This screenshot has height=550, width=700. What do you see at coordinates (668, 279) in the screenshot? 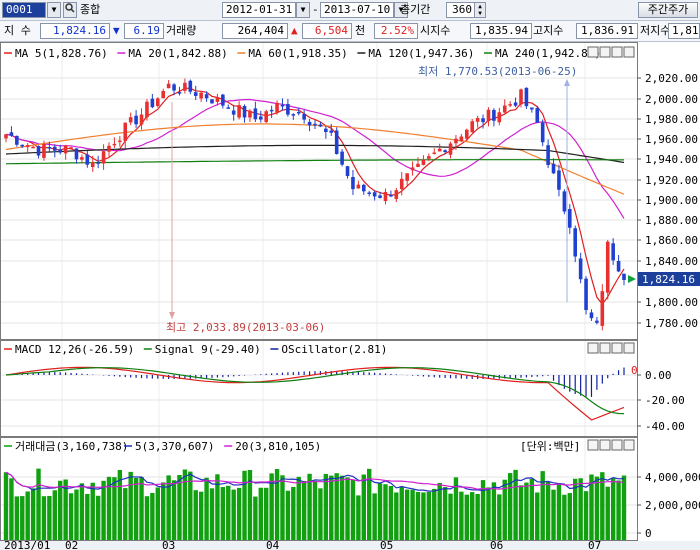
I see `current-price-label: 1,824.16` at bounding box center [668, 279].